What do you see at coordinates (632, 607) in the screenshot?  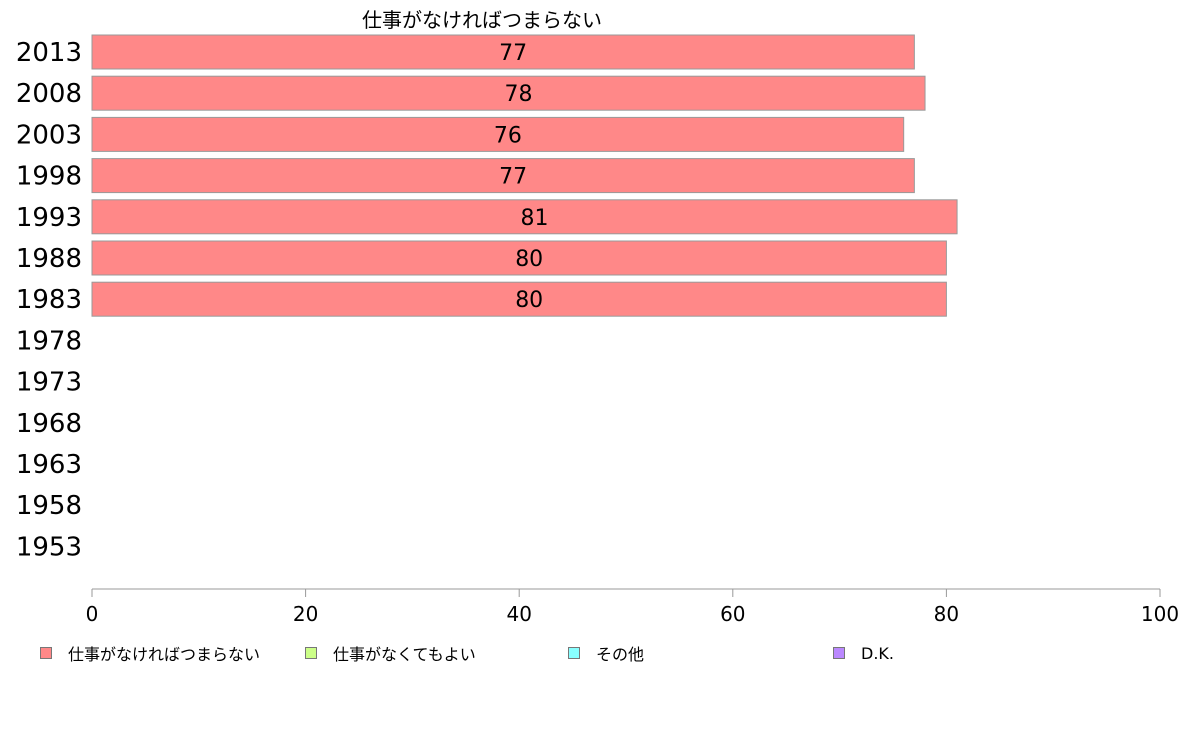 I see `x-axis: 0 20 40 60 80 100` at bounding box center [632, 607].